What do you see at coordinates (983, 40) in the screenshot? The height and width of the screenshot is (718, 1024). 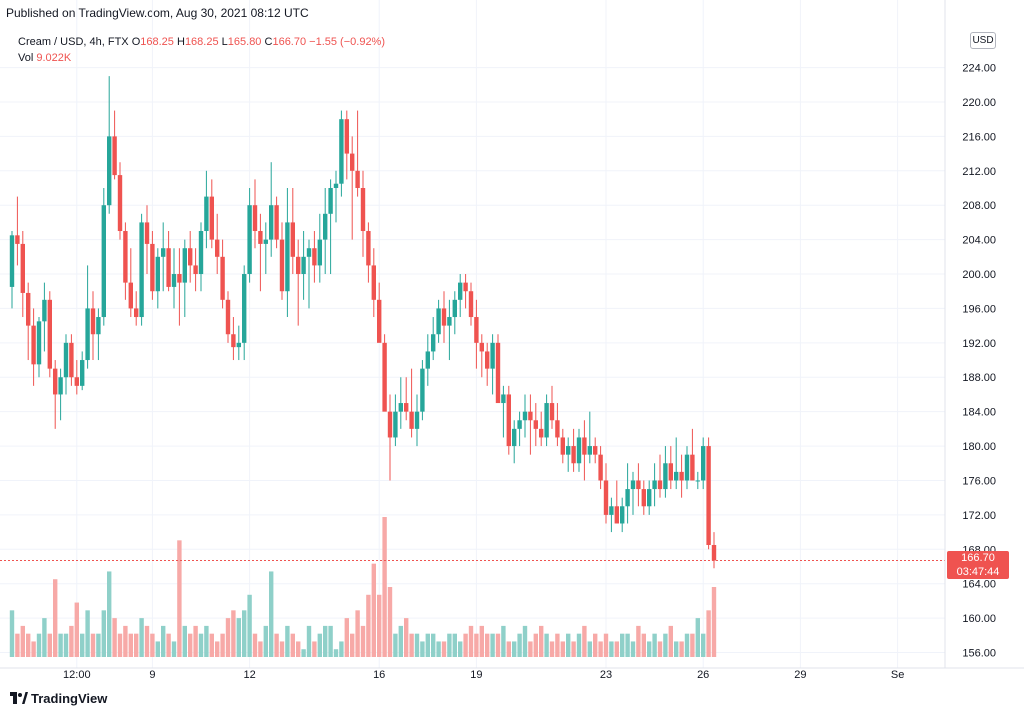 I see `currency-button: USD` at bounding box center [983, 40].